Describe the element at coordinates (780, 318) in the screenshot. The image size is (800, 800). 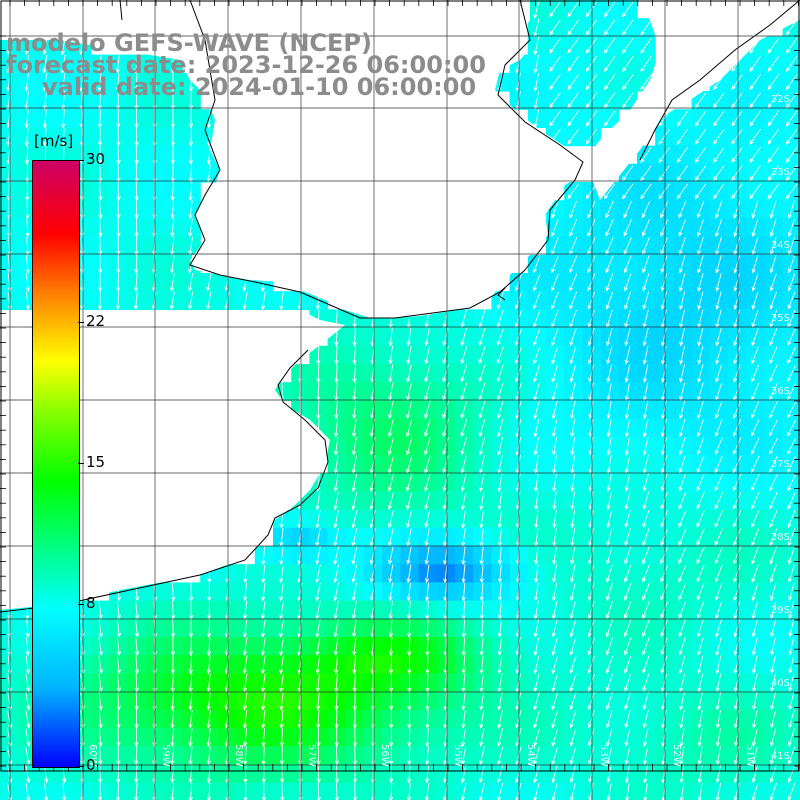
I see `lat-label: 35S` at that location.